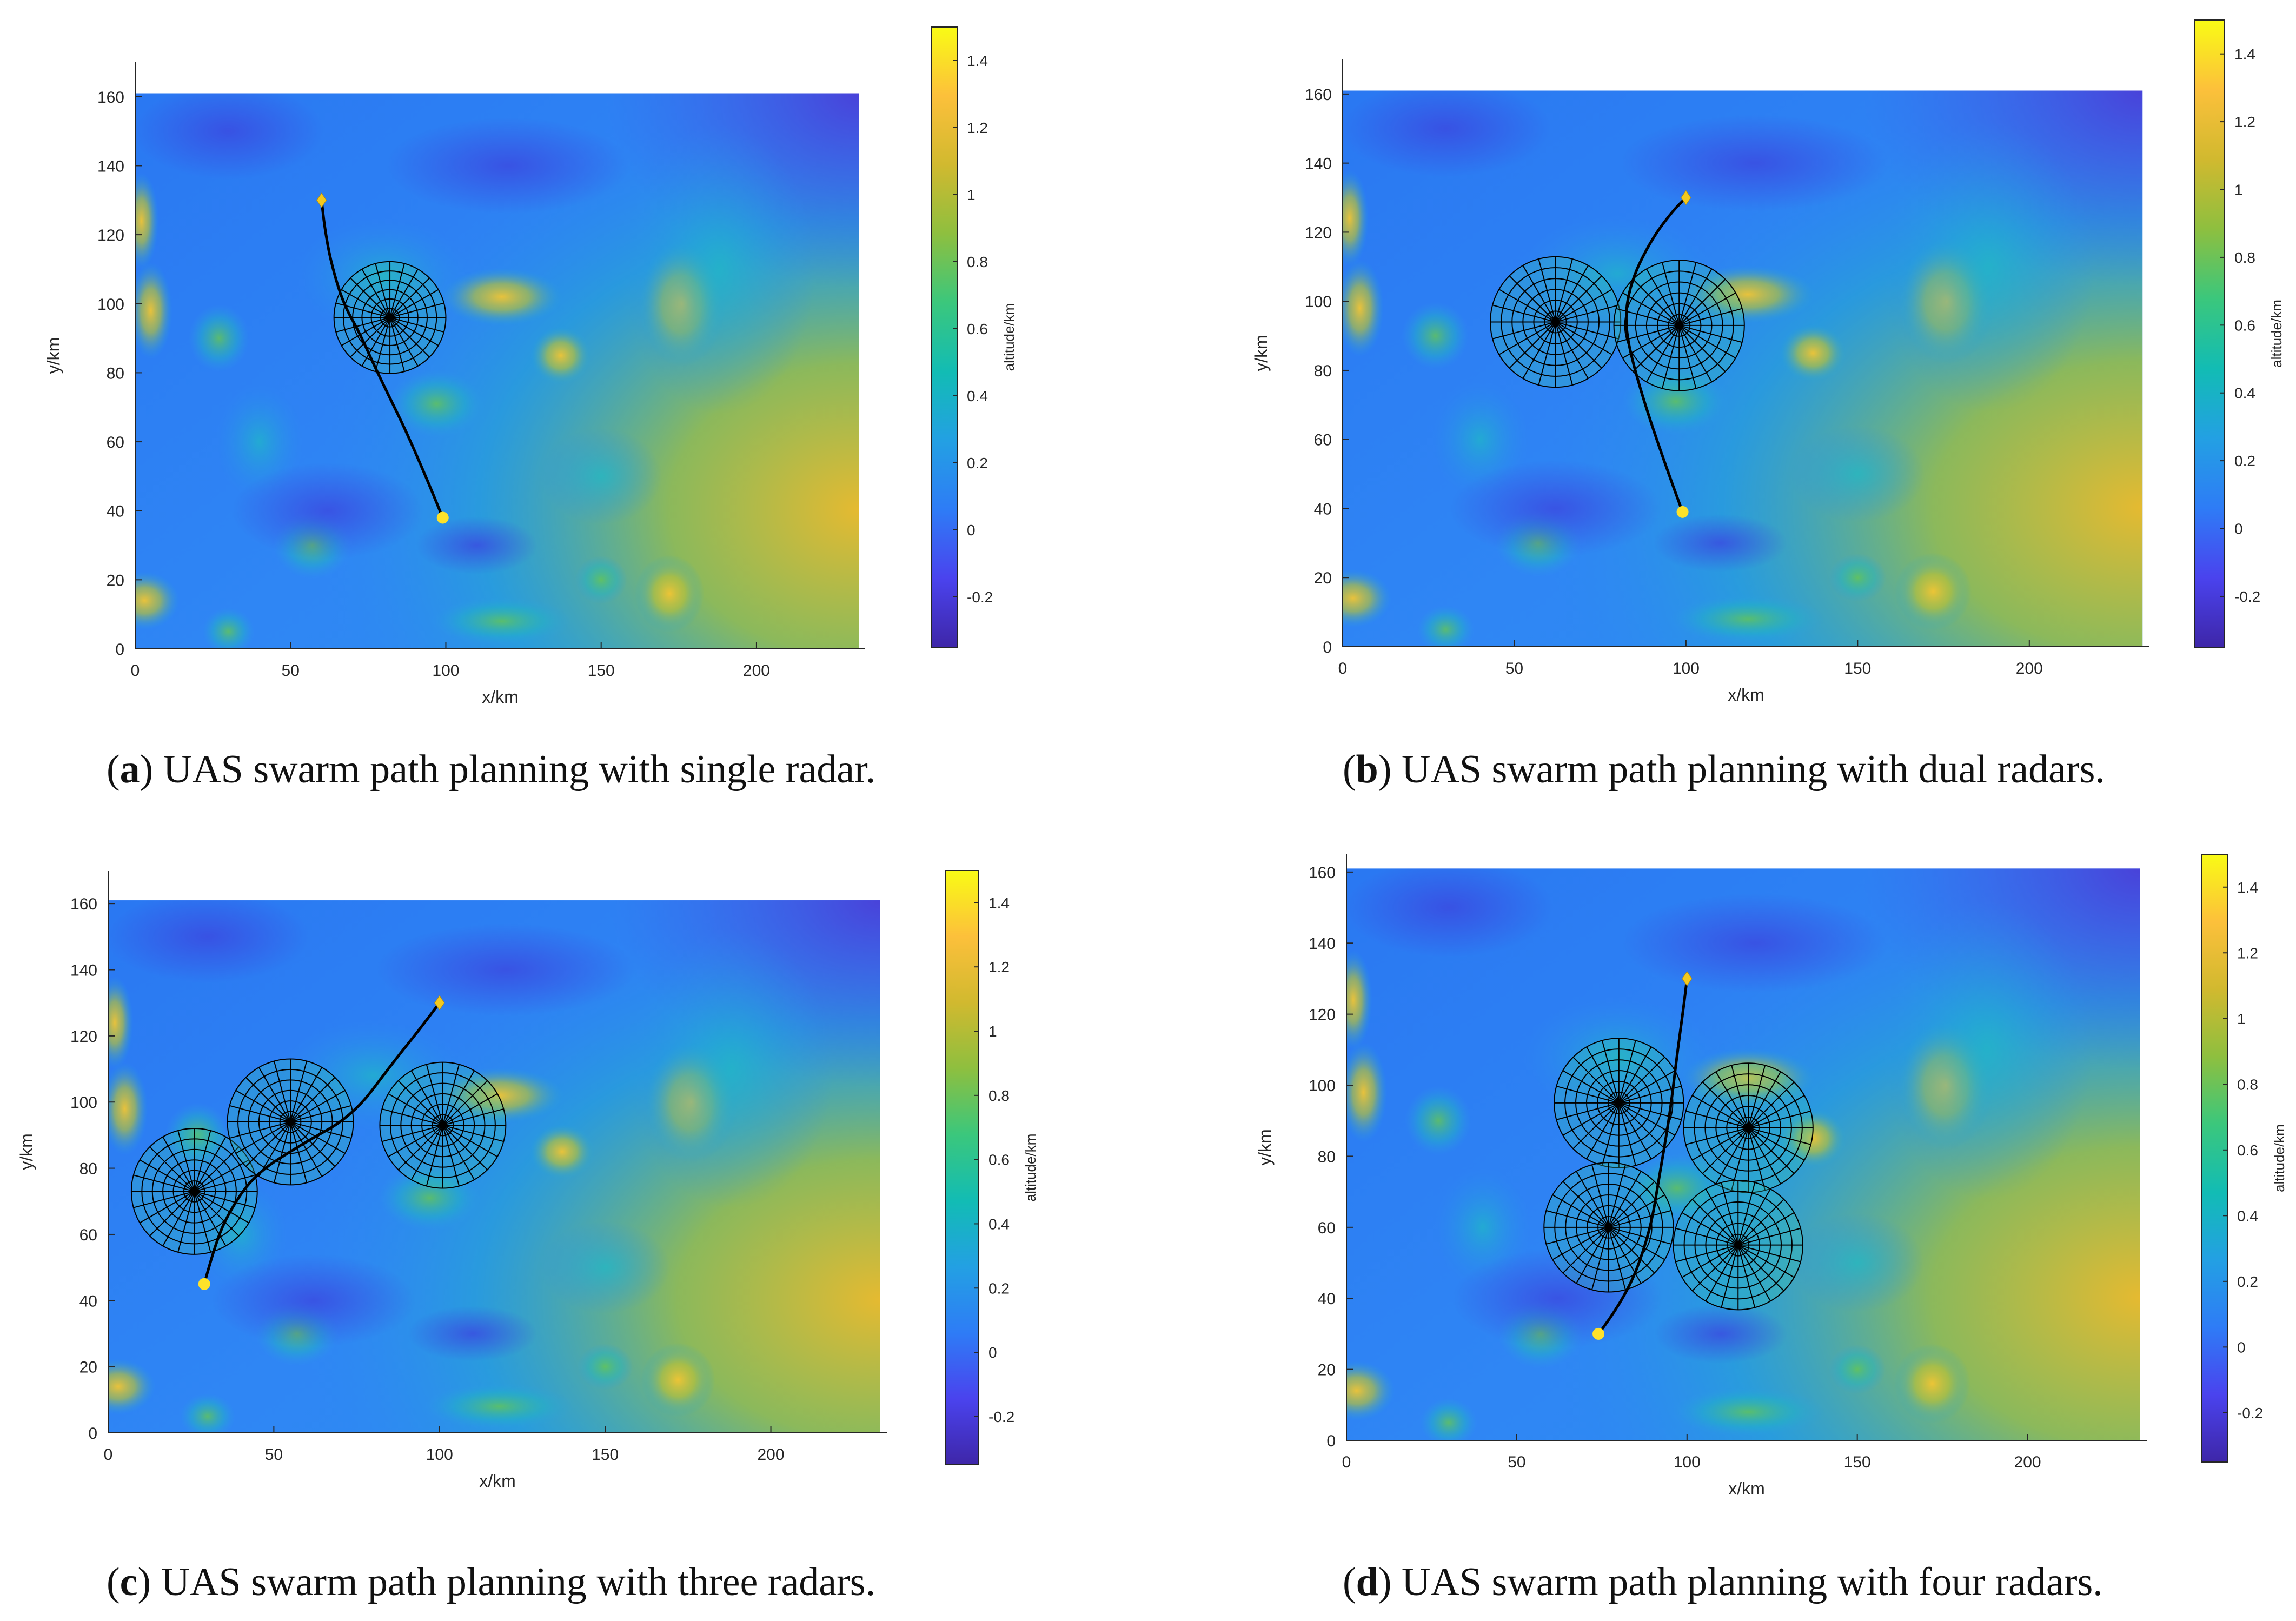  I want to click on y-tick-label: 120, so click(110, 235).